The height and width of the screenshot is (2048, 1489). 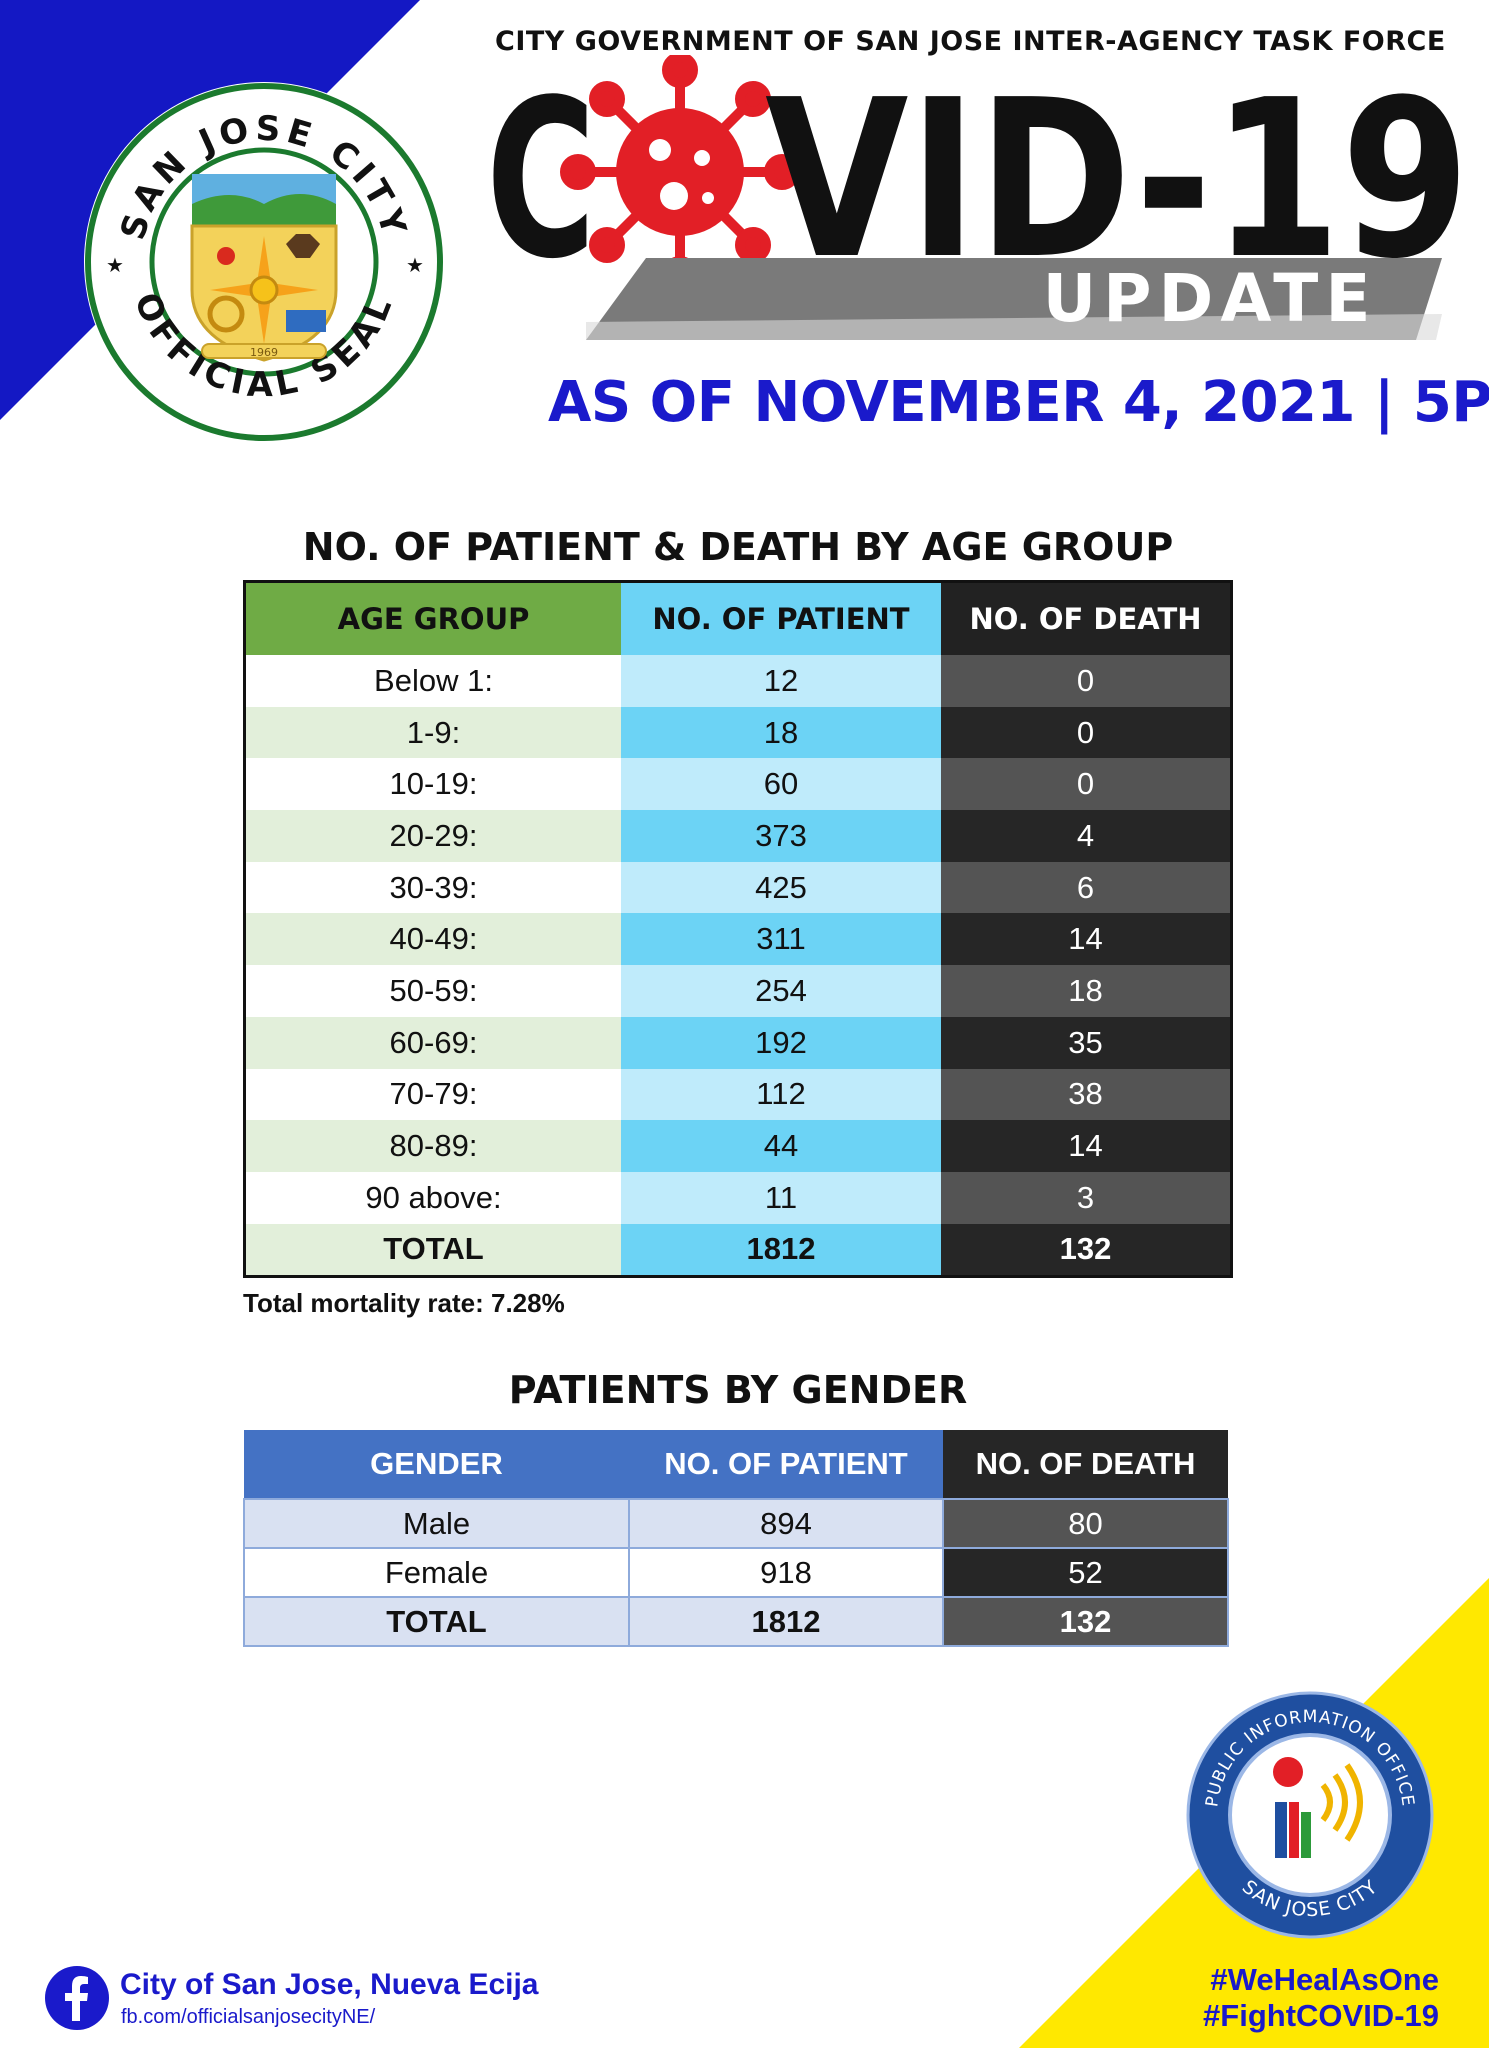 What do you see at coordinates (1018, 402) in the screenshot?
I see `as-of-date: AS OF NOVEMBER 4, 2021 | 5PM` at bounding box center [1018, 402].